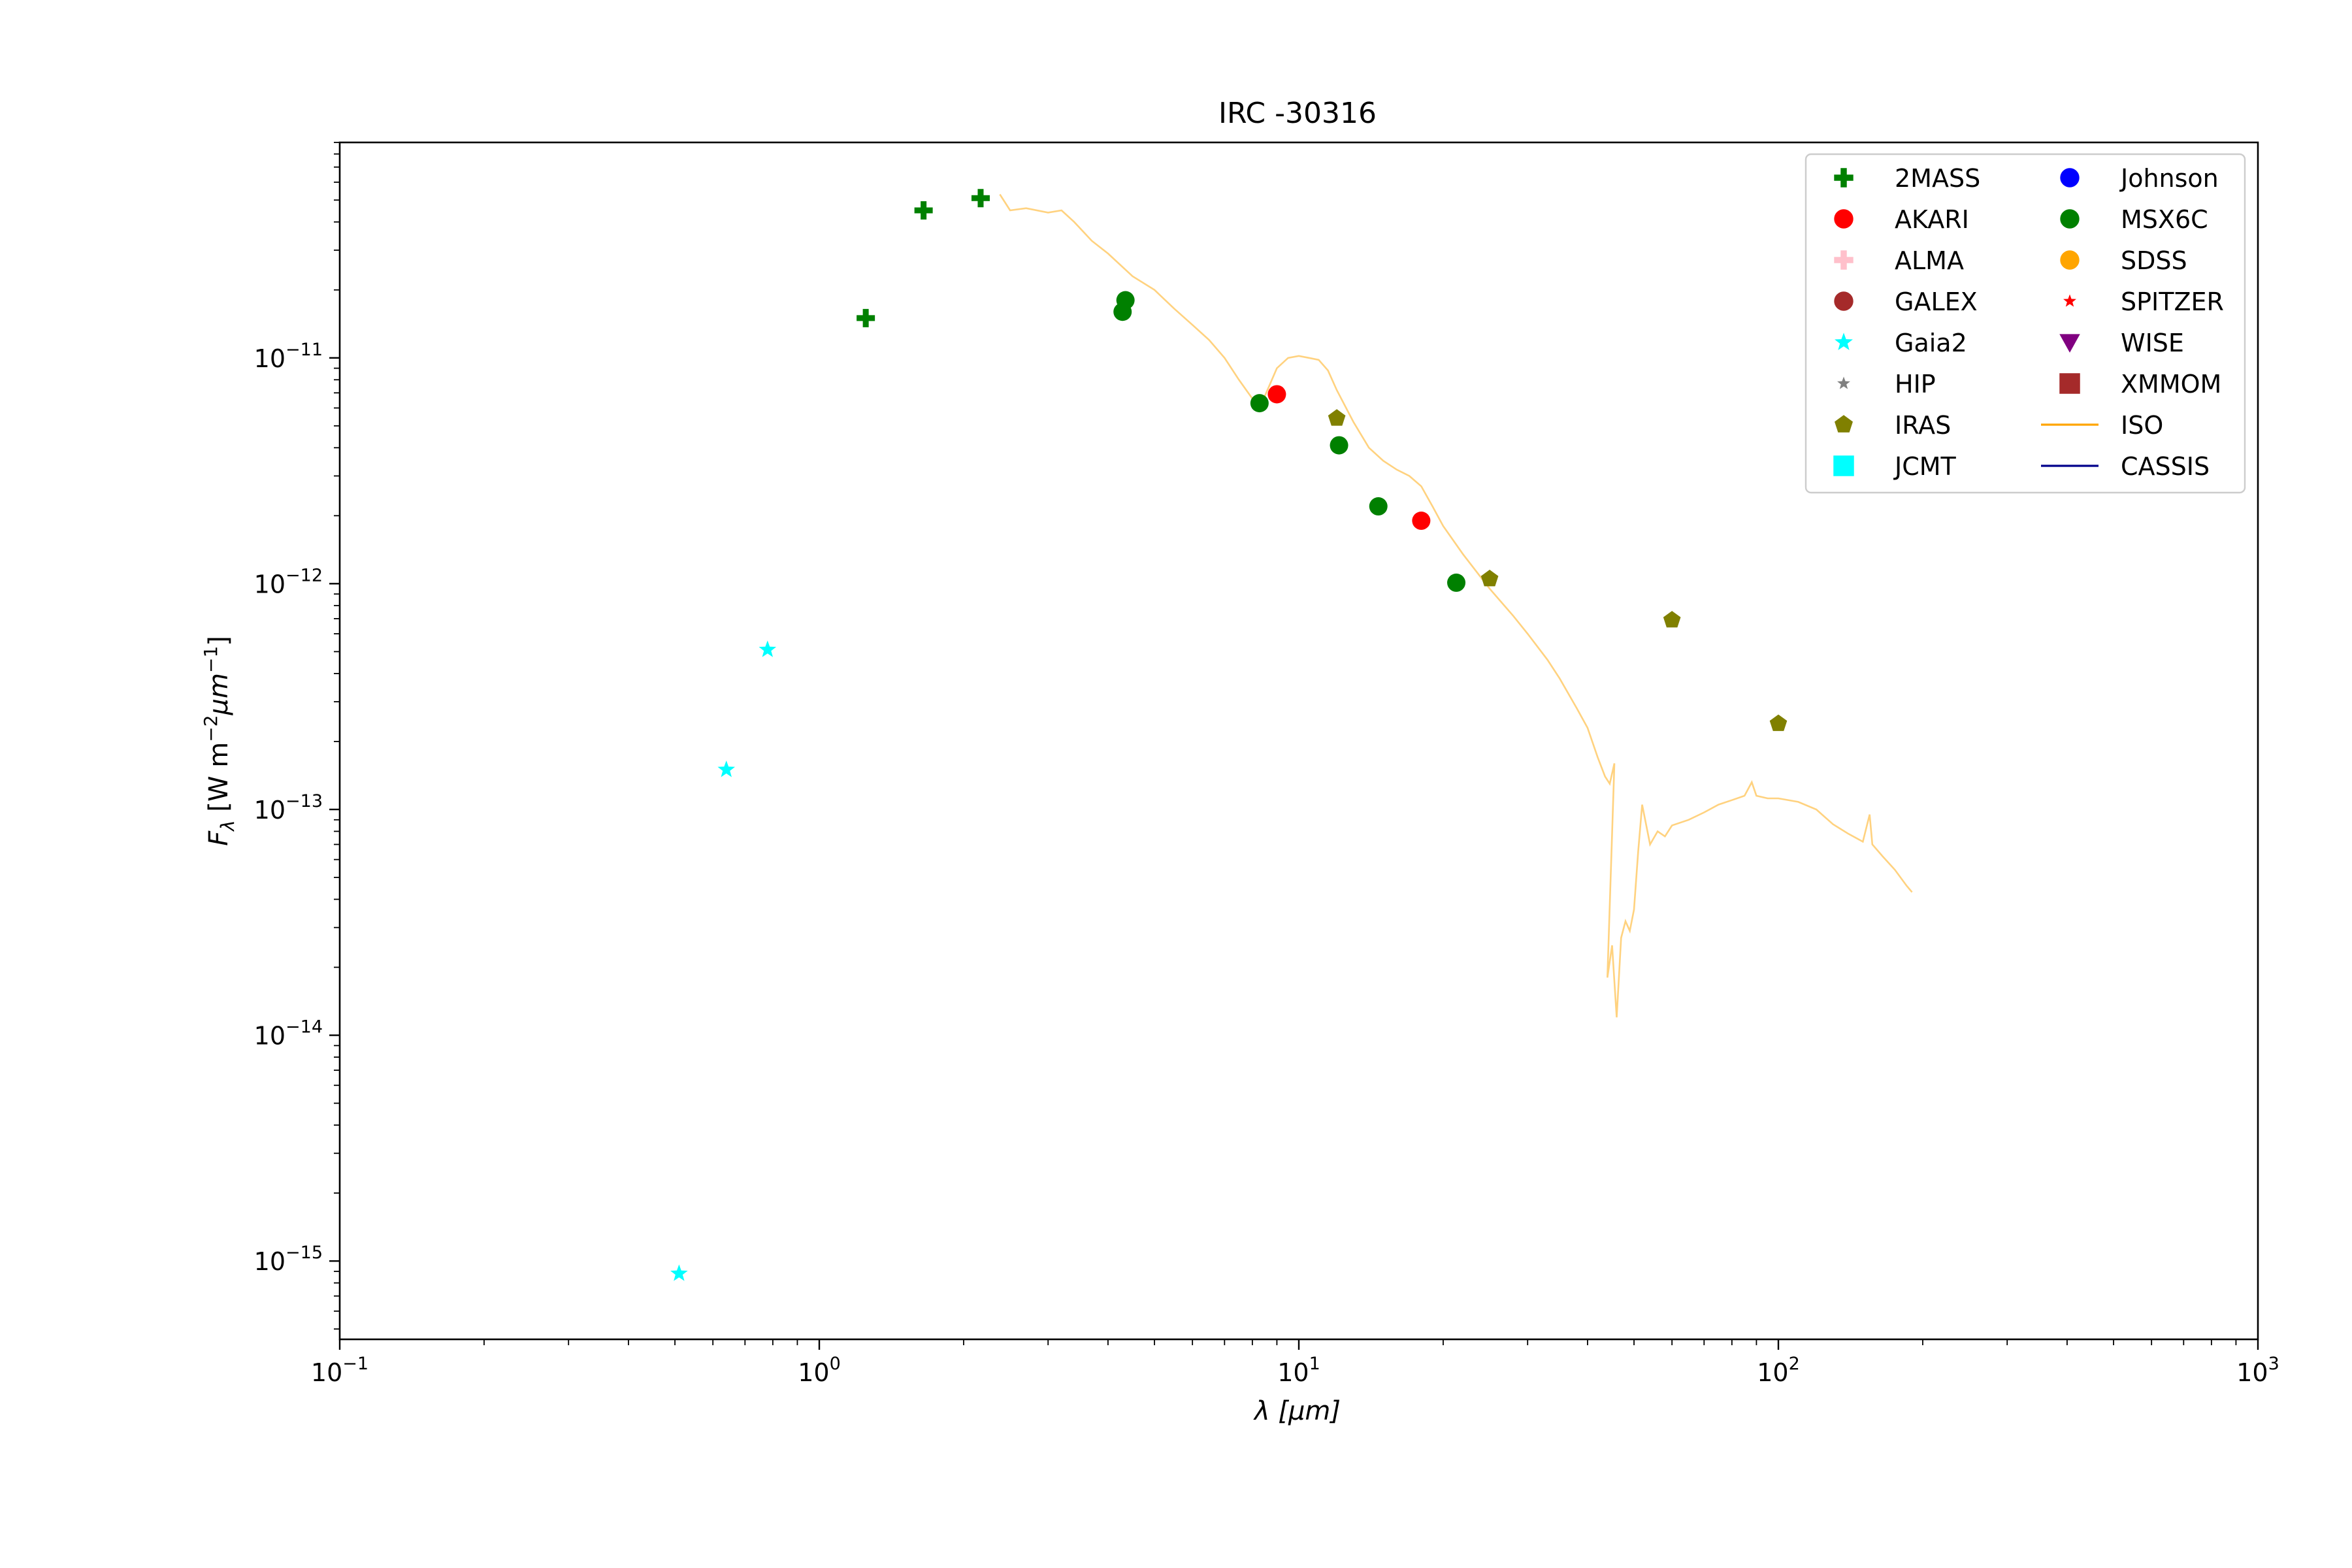 This screenshot has height=1568, width=2352. What do you see at coordinates (2069, 383) in the screenshot?
I see `legend-xmmom-swatch` at bounding box center [2069, 383].